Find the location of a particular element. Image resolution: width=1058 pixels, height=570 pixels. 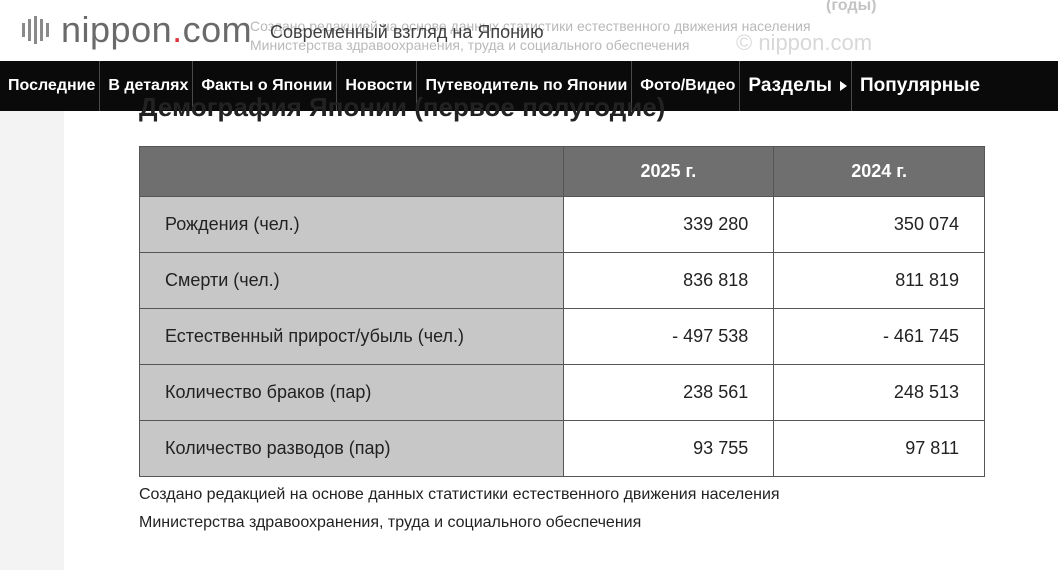

table-header-2024: 2024 г. is located at coordinates (879, 171).